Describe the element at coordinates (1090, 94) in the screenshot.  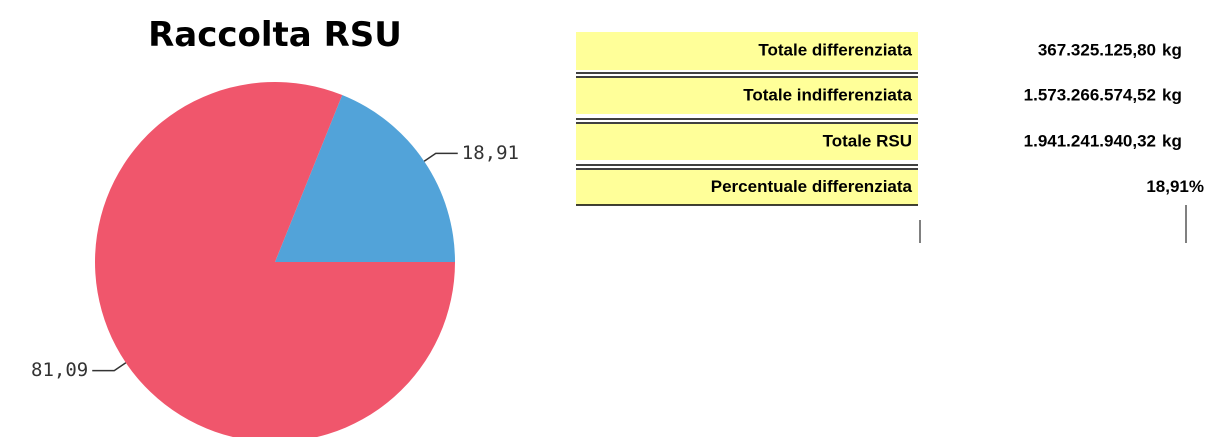
I see `row-value: 1.573.266.574,52` at that location.